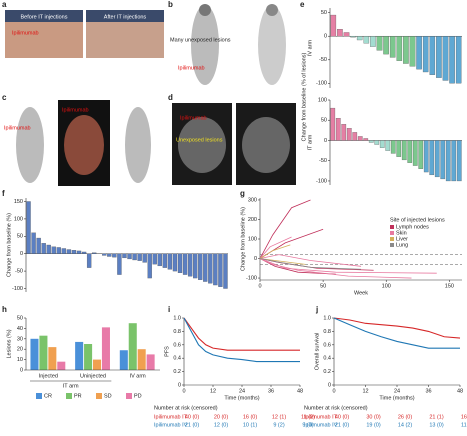 This screenshot has height=436, width=467. What do you see at coordinates (342, 425) in the screenshot?
I see `risk-count: 21 (0)` at bounding box center [342, 425].